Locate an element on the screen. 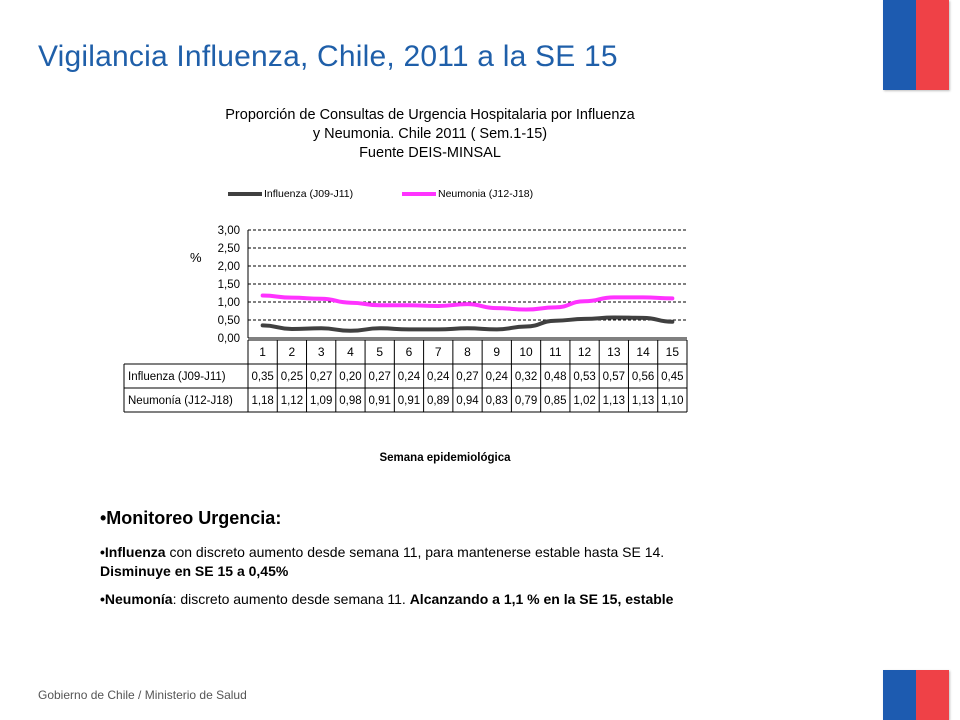 The image size is (960, 720). bullet-neumonia-text: : discreto aumento desde semana 11. is located at coordinates (291, 599).